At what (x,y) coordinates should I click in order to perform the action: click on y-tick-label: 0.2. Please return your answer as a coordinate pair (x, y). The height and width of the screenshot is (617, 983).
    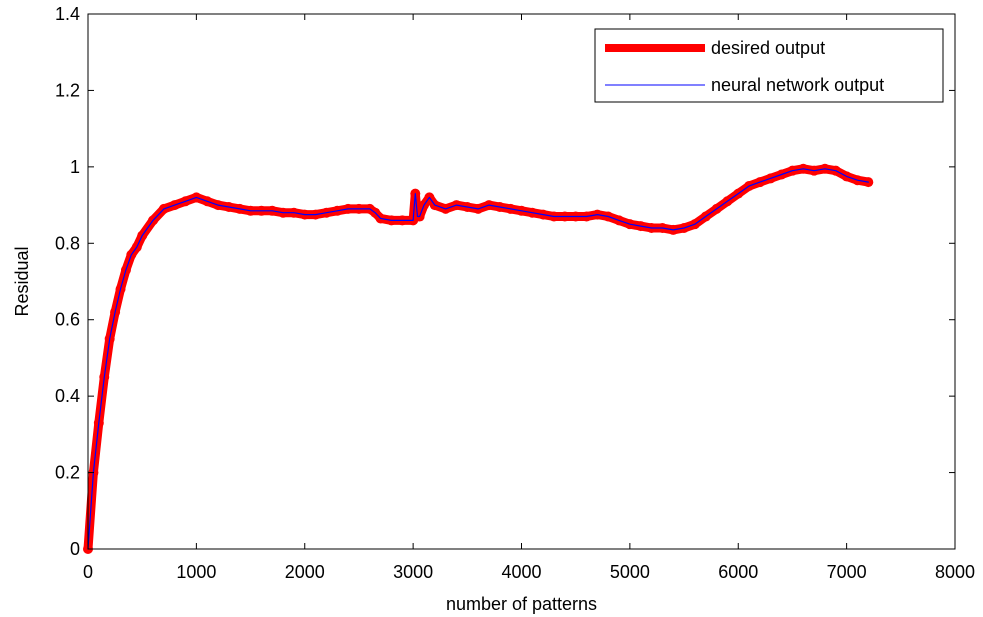
    Looking at the image, I should click on (67, 473).